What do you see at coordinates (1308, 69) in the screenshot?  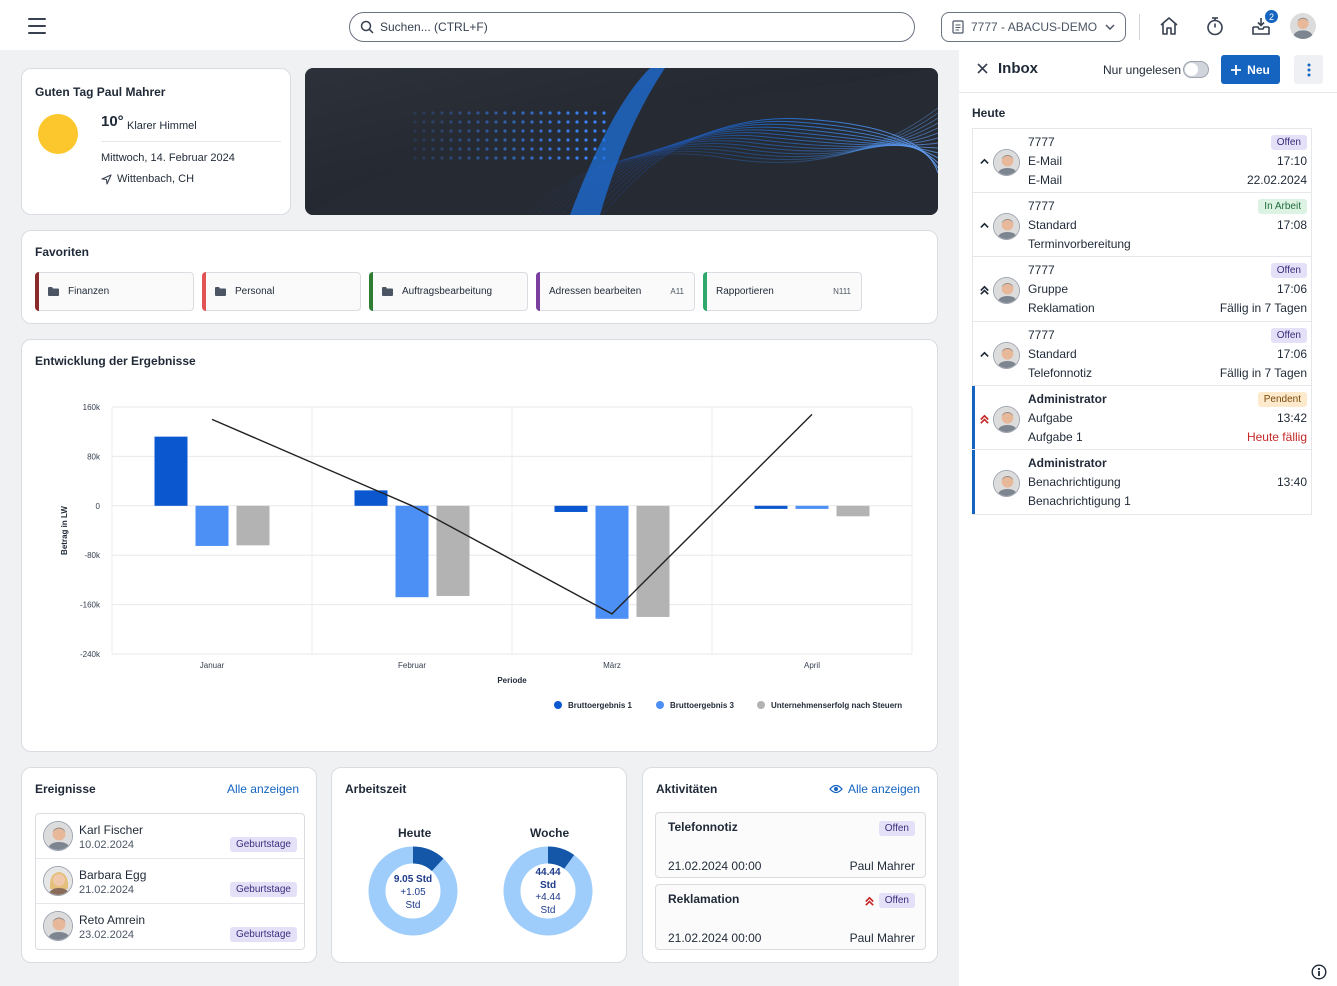 I see `more-options-button` at bounding box center [1308, 69].